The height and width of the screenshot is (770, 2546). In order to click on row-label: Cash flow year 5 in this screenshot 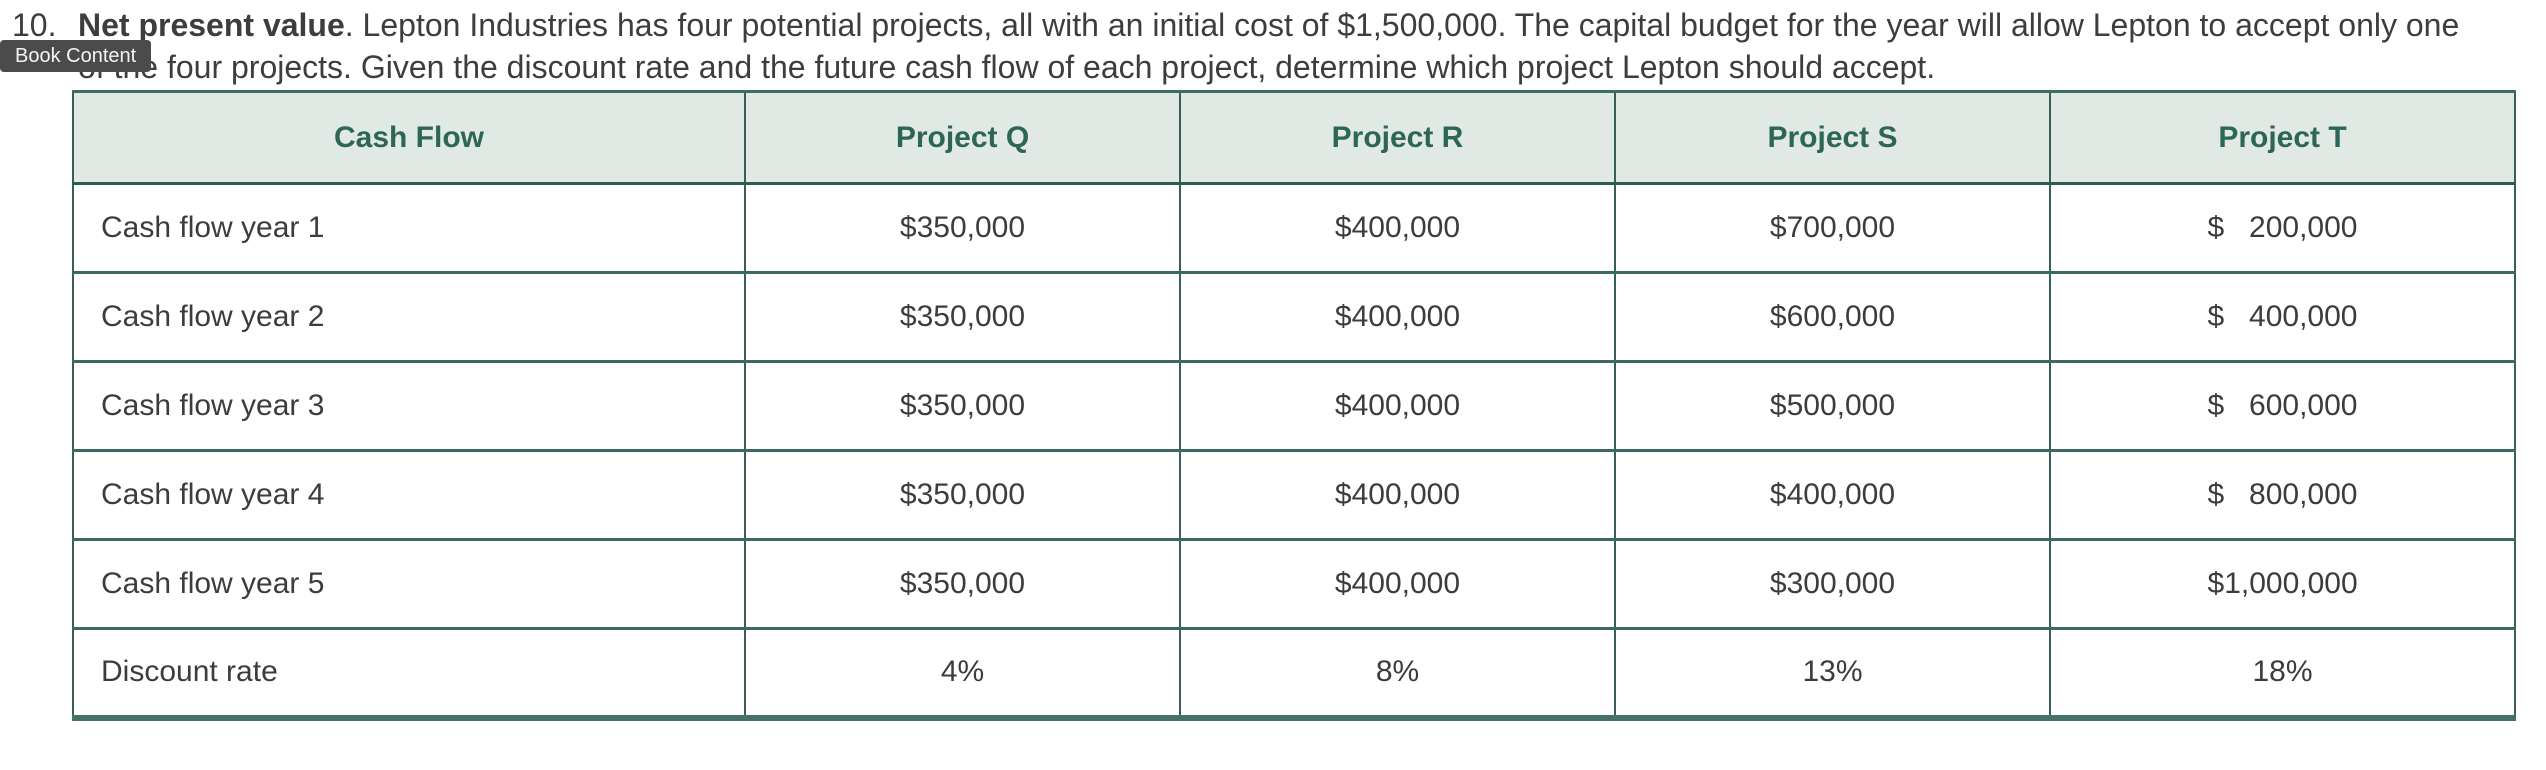, I will do `click(409, 584)`.